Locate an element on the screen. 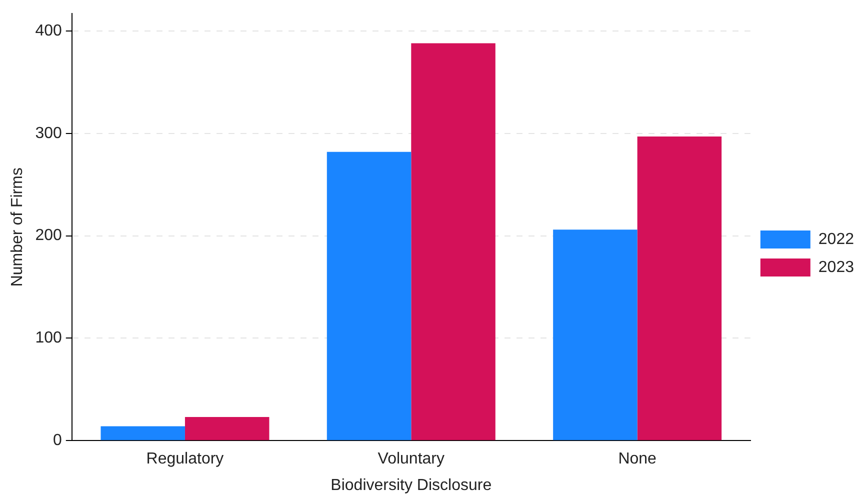 The height and width of the screenshot is (501, 864). y-axis-title: Number of Firms is located at coordinates (17, 227).